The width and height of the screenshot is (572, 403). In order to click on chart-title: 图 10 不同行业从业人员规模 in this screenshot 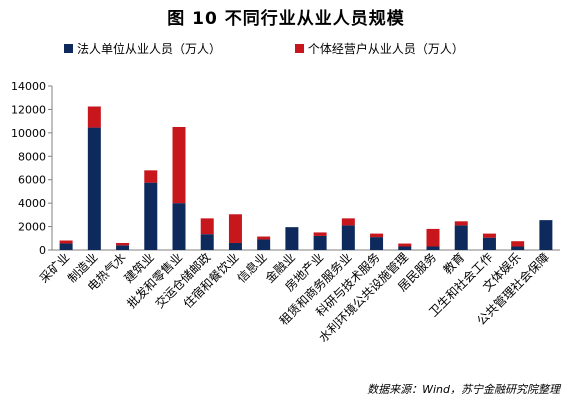, I will do `click(286, 19)`.